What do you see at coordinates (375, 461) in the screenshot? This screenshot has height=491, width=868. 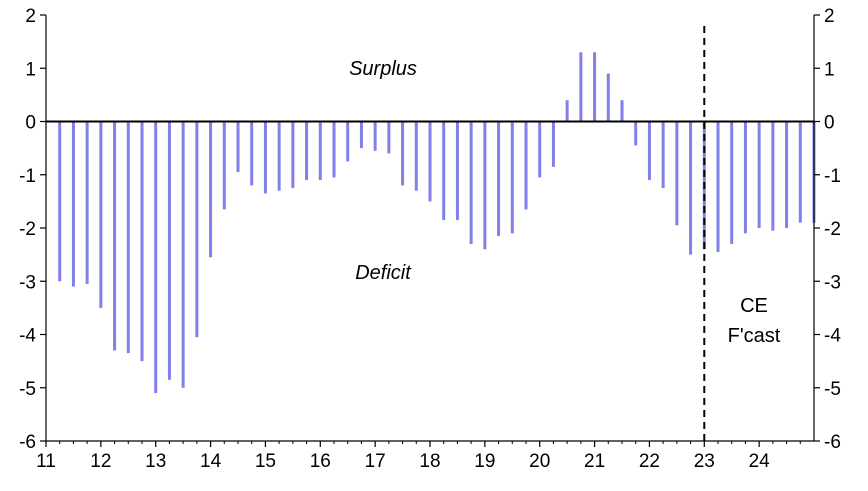 I see `x-tick-label: 17` at bounding box center [375, 461].